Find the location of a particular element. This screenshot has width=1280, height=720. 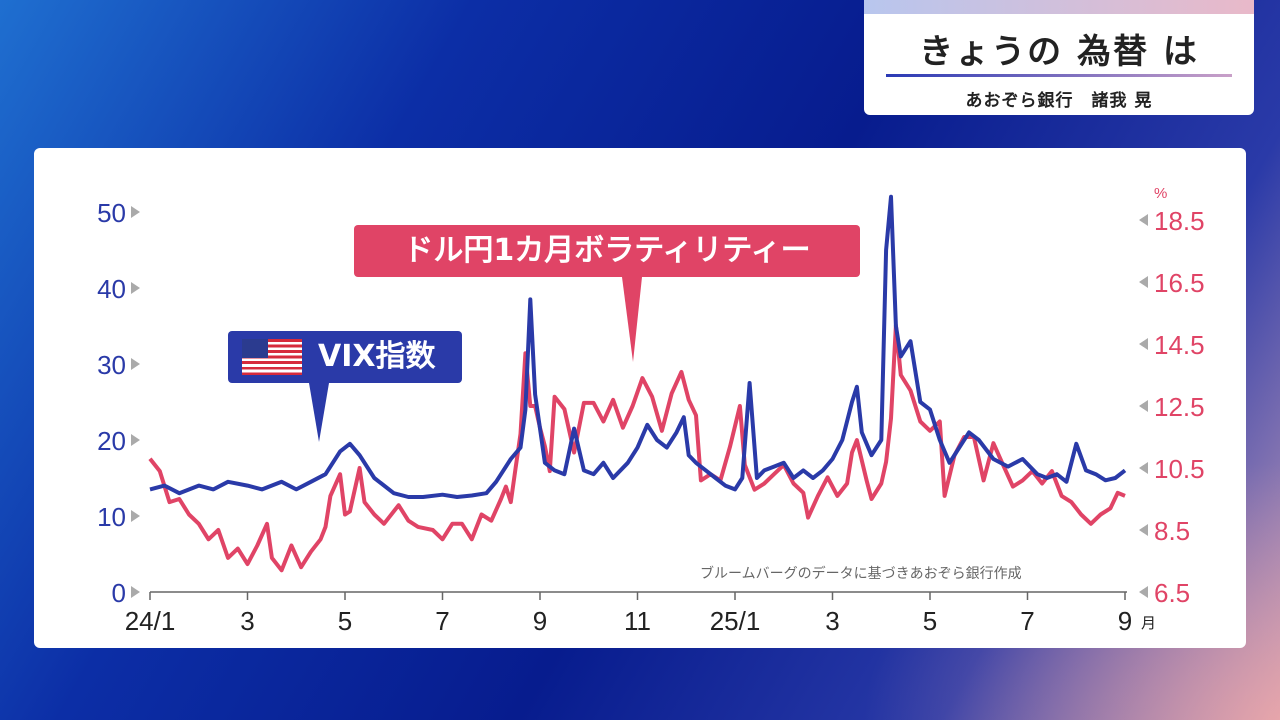

right-tick-label: 12.5 is located at coordinates (1179, 407).